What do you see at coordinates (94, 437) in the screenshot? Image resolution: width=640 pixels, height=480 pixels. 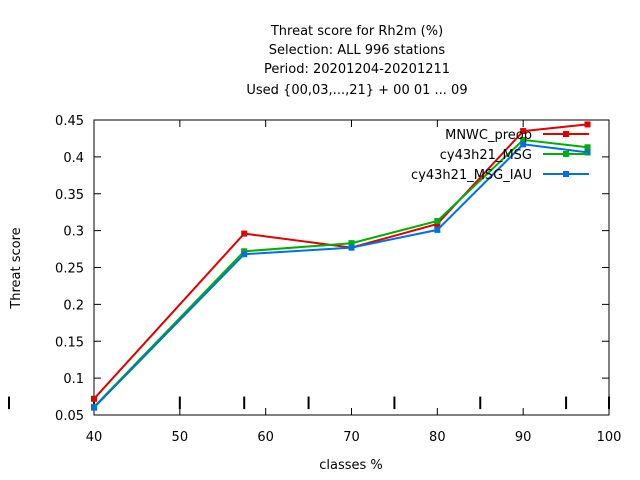 I see `x-tick-label: 40` at bounding box center [94, 437].